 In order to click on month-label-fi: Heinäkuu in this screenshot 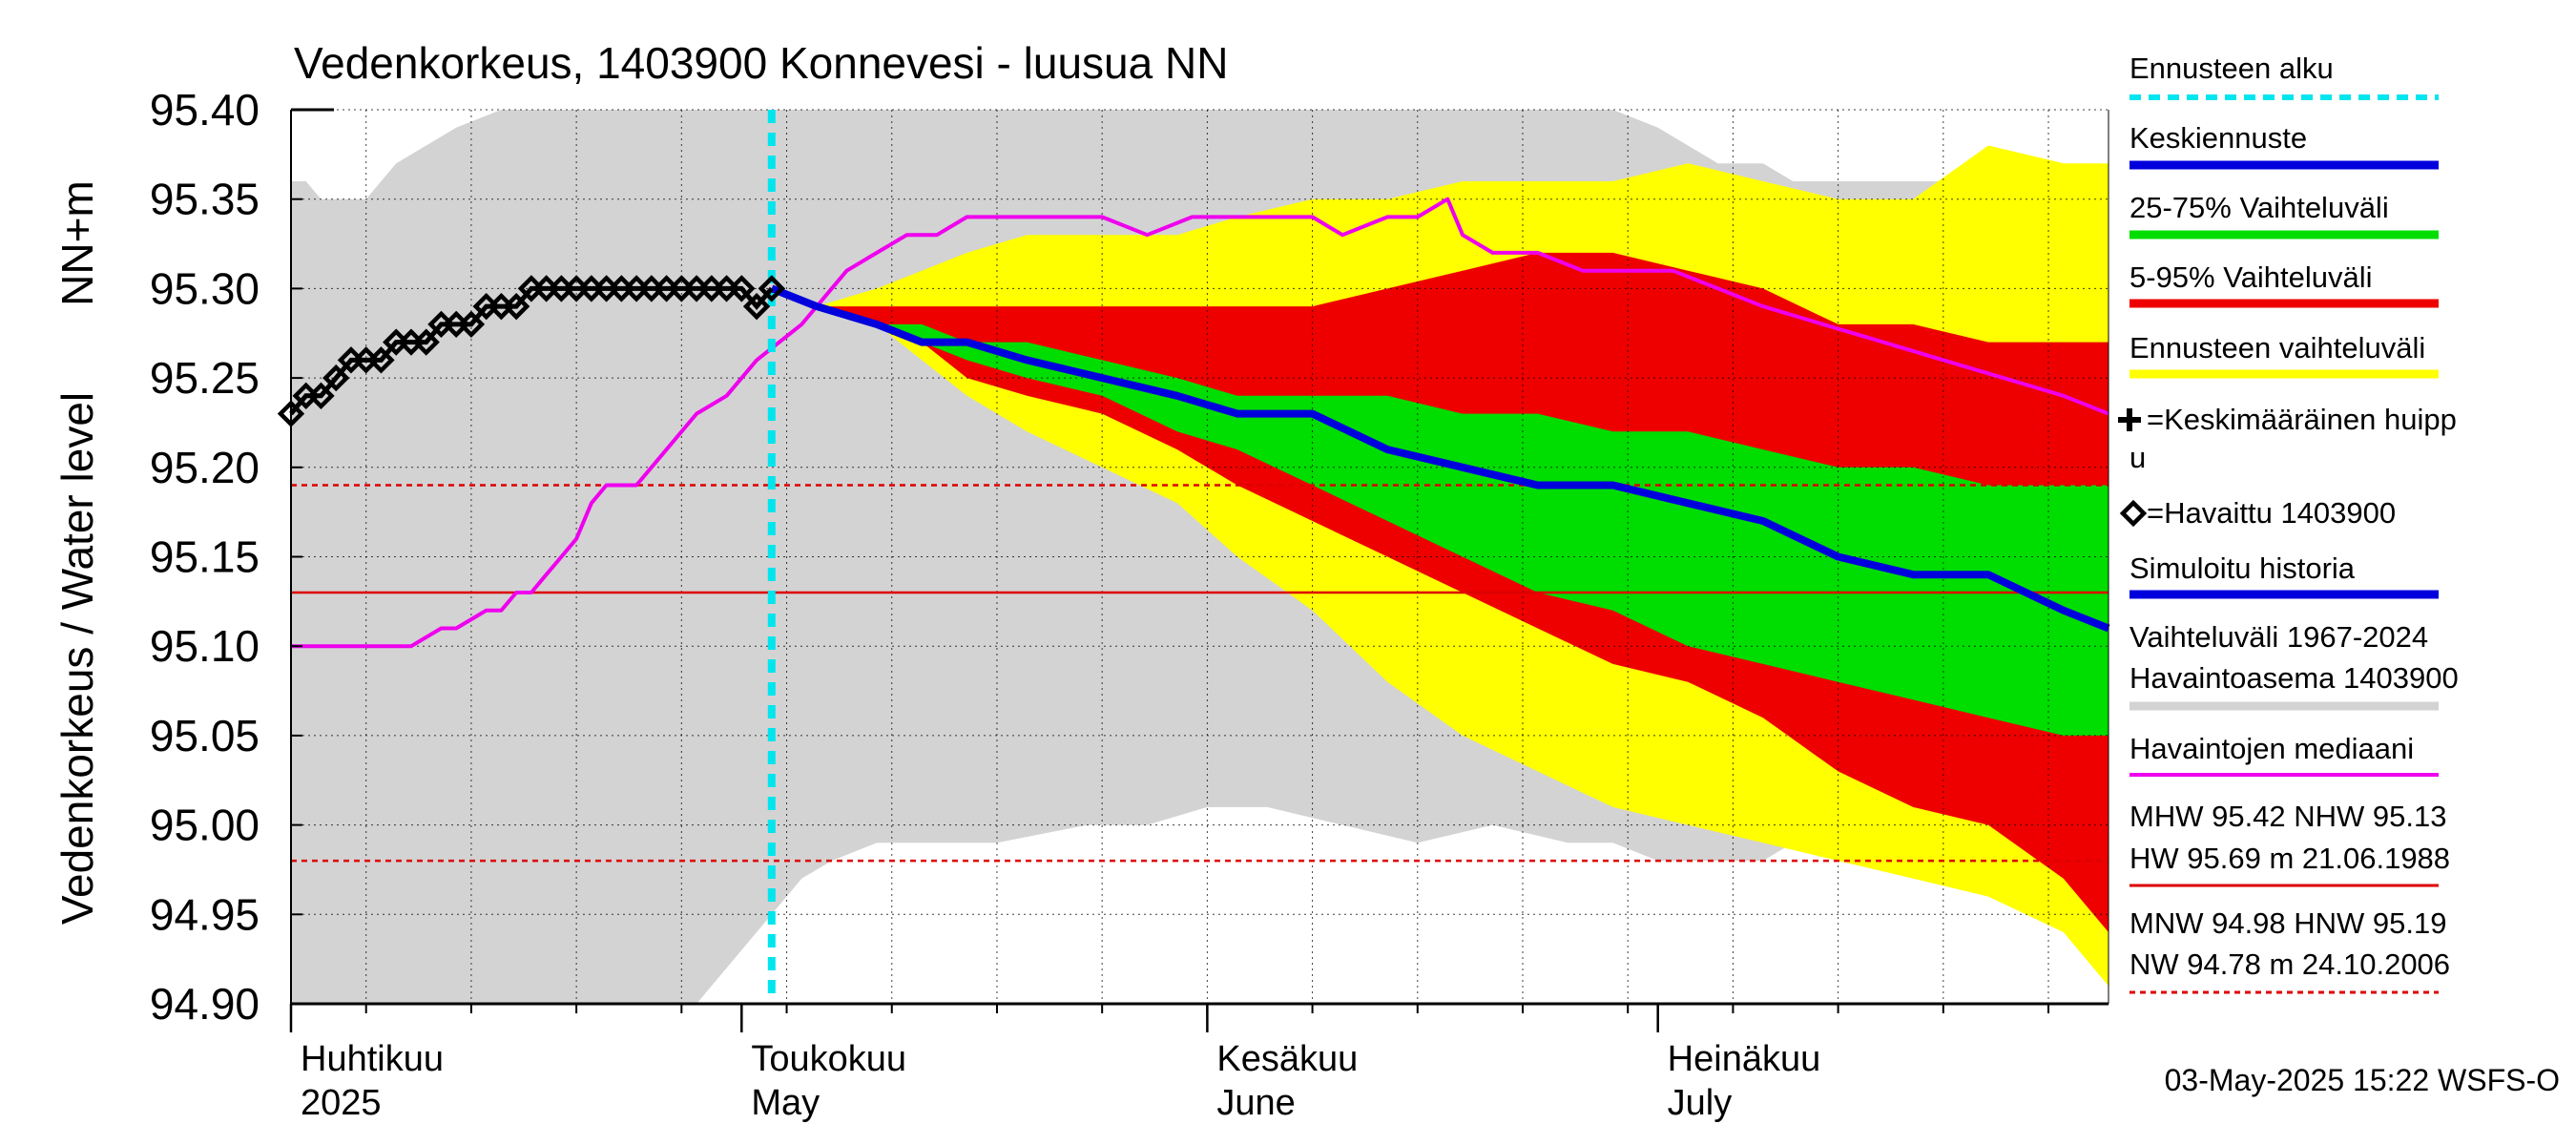, I will do `click(1744, 1059)`.